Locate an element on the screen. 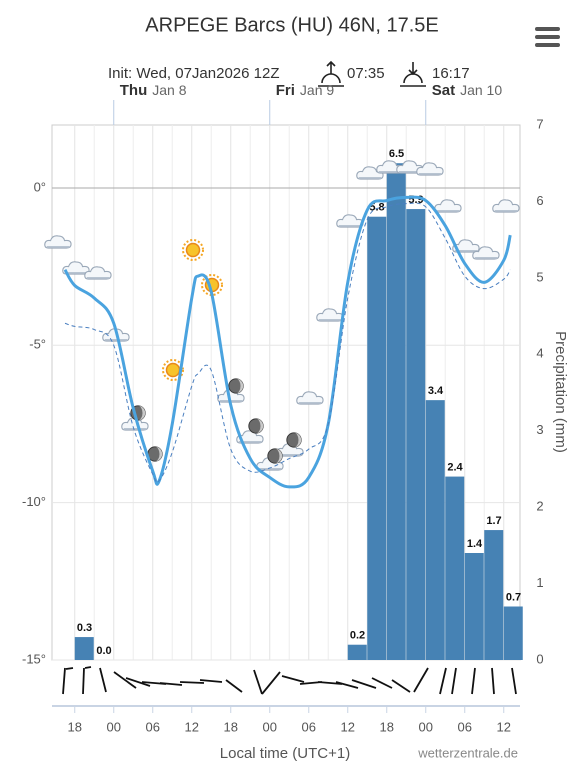  menu-button is located at coordinates (547, 37).